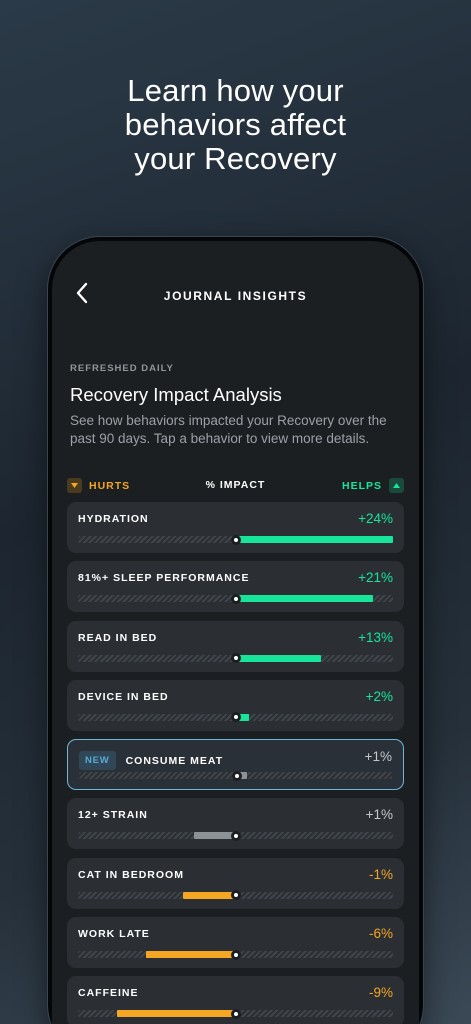  What do you see at coordinates (235, 527) in the screenshot?
I see `behavior-row: HYDRATION +24%` at bounding box center [235, 527].